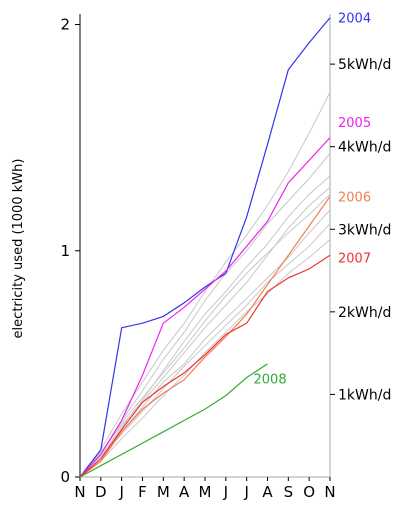  Describe the element at coordinates (364, 395) in the screenshot. I see `rate-tick-label: 1kWh/d` at that location.